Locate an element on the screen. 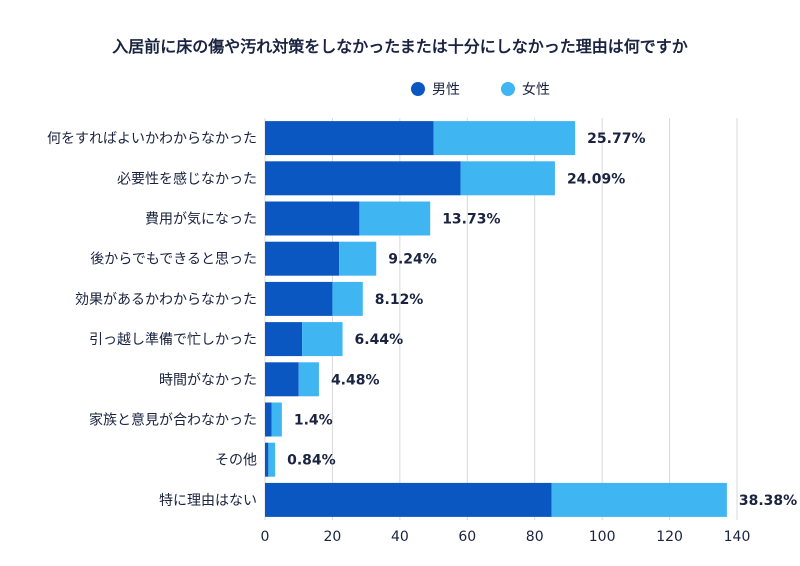  x-tick-label: 80 is located at coordinates (535, 537).